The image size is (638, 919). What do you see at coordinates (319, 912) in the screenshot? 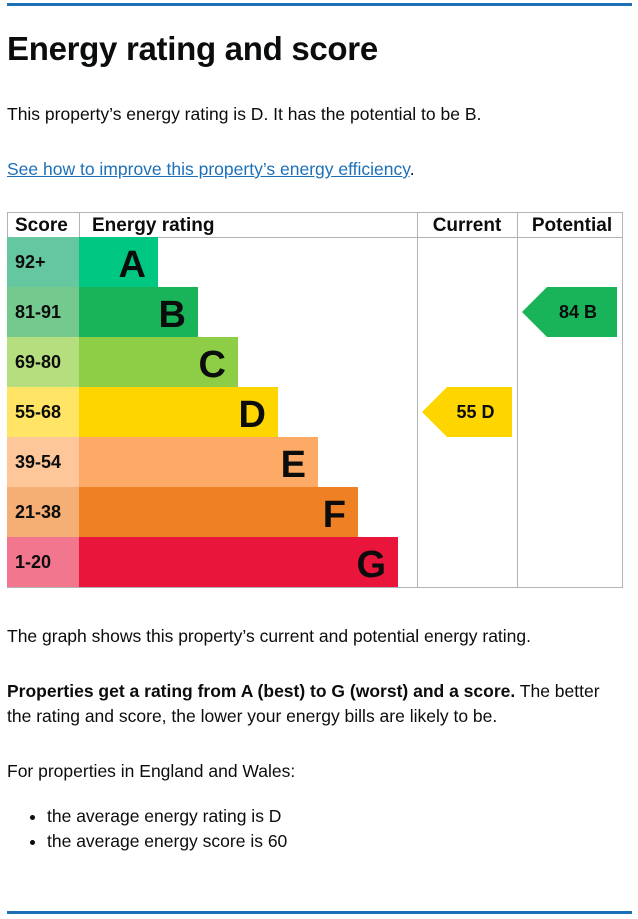
I see `bottom-rule` at bounding box center [319, 912].